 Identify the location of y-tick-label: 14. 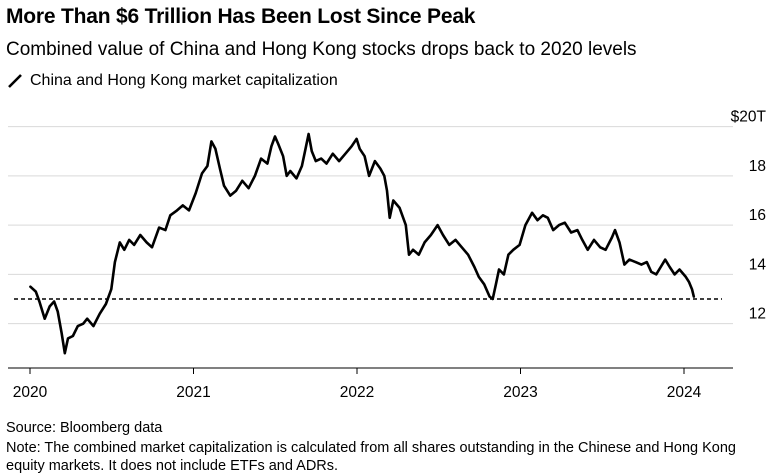
(758, 264).